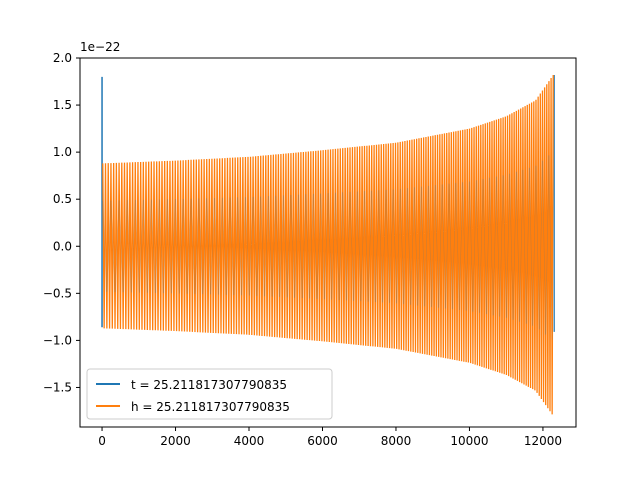  I want to click on y-tick-label: 0.0, so click(62, 246).